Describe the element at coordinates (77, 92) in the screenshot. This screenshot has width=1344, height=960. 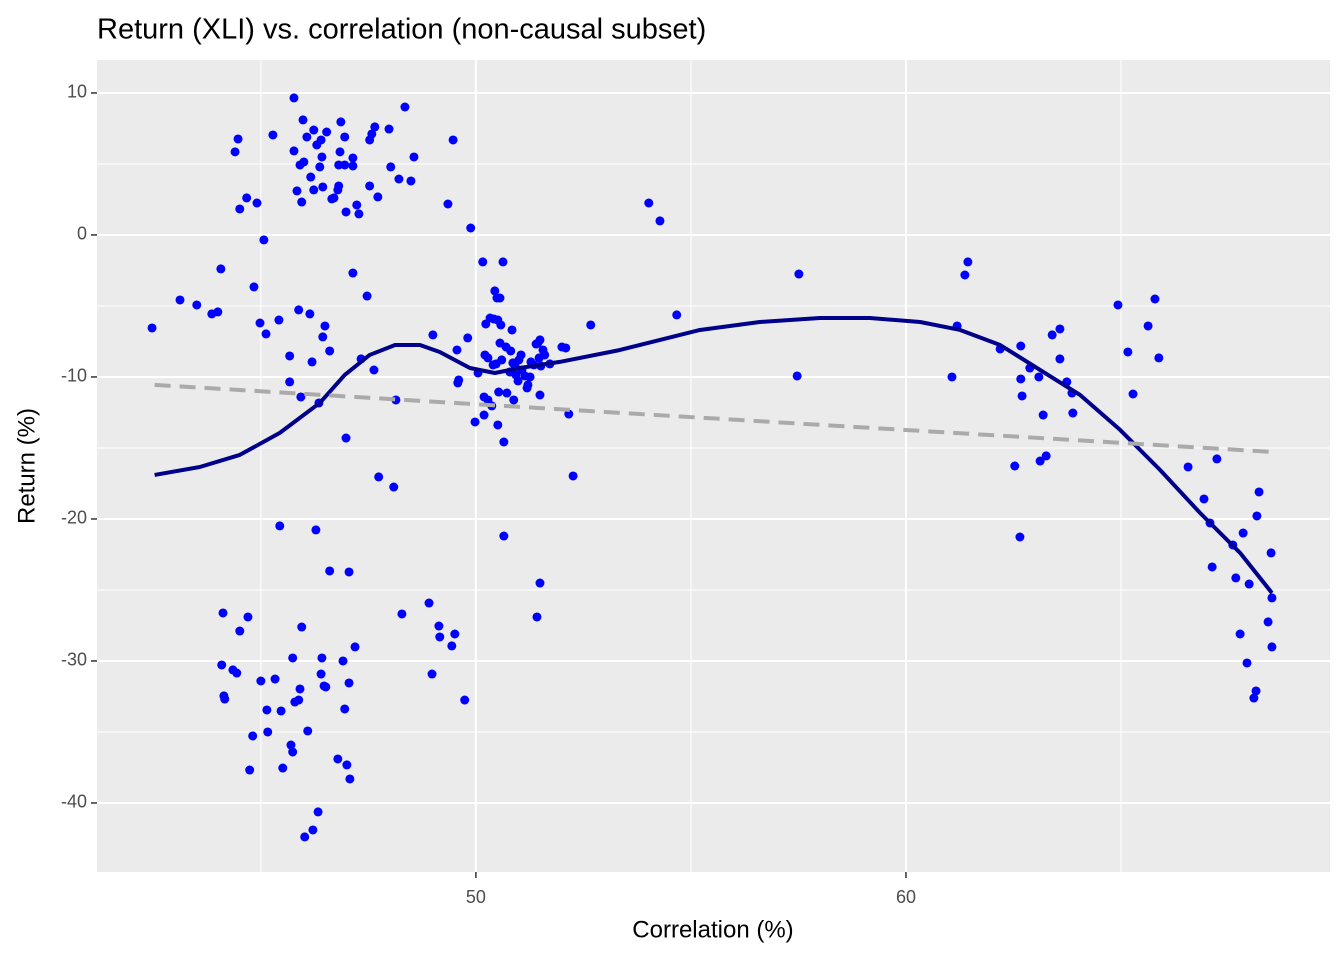
I see `y-tick-label: 10` at that location.